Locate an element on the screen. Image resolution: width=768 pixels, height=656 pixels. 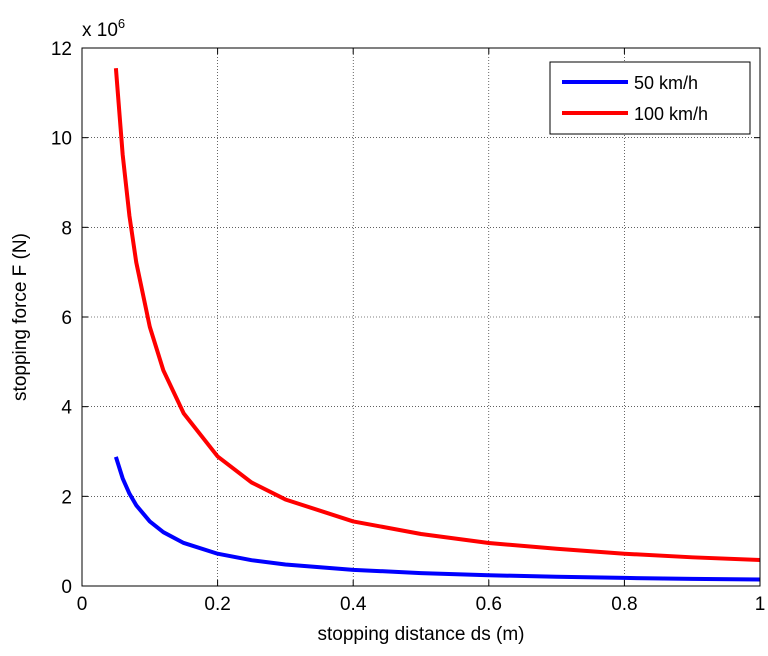
x-tick-label: 0.6 is located at coordinates (489, 604).